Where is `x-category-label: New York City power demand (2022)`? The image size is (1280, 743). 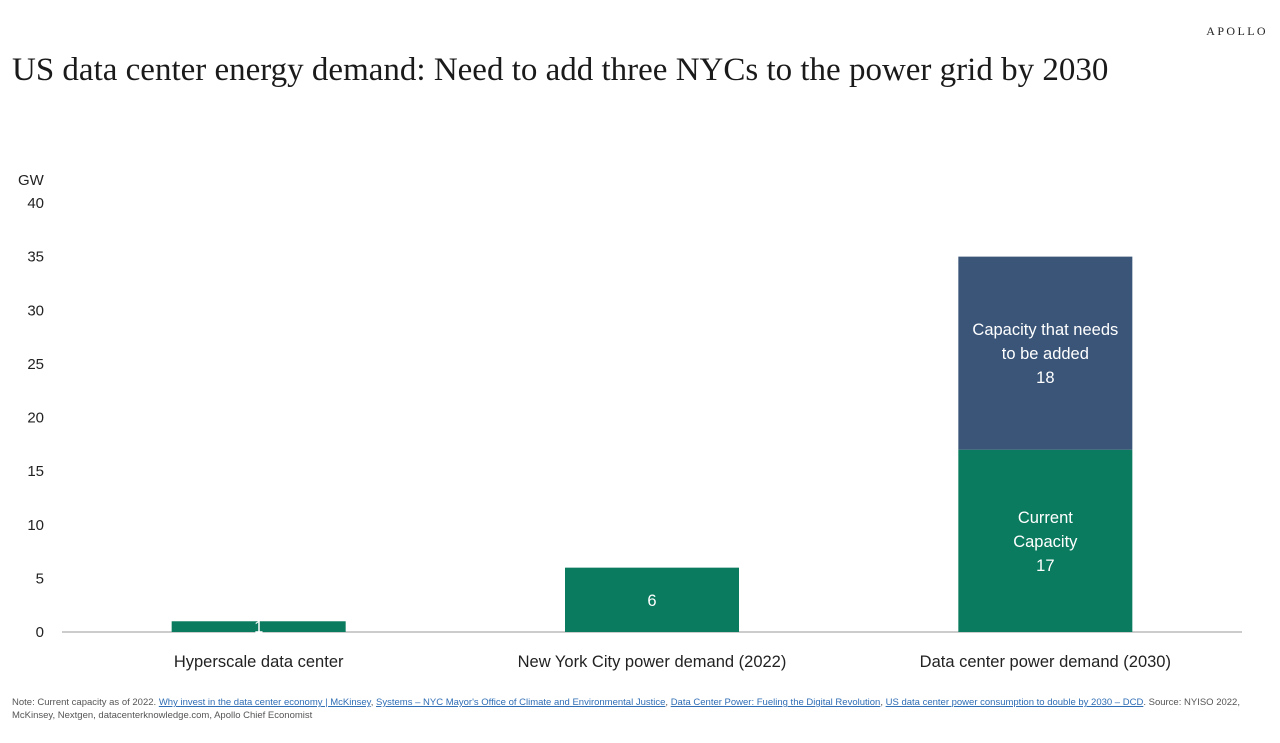 x-category-label: New York City power demand (2022) is located at coordinates (652, 662).